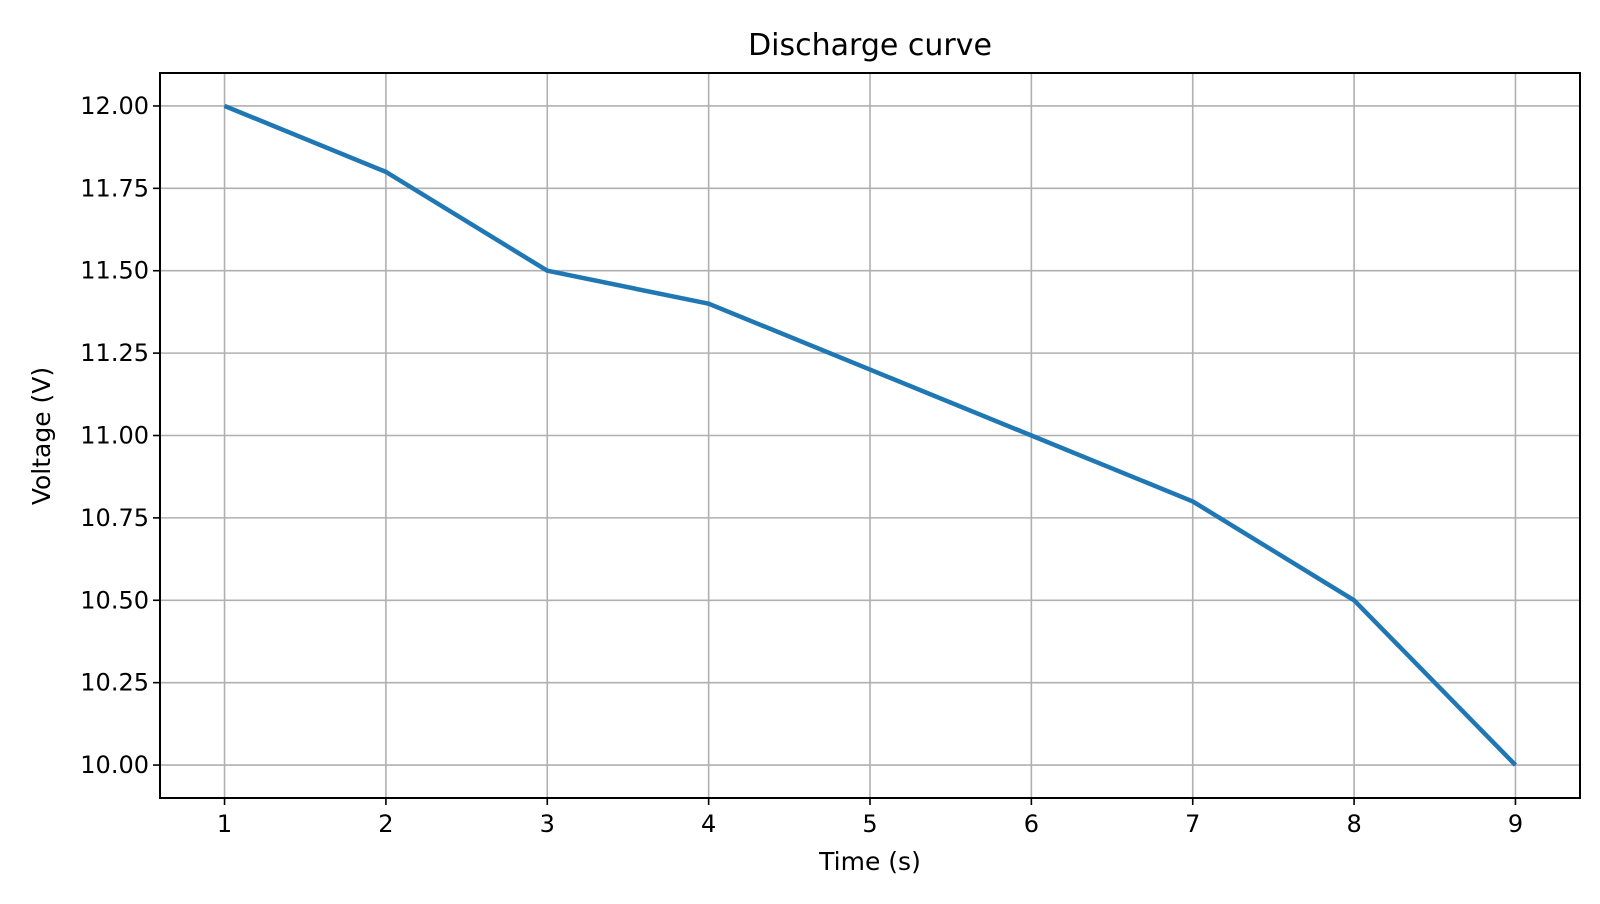  Describe the element at coordinates (114, 188) in the screenshot. I see `y-tick-label: 11.75` at that location.